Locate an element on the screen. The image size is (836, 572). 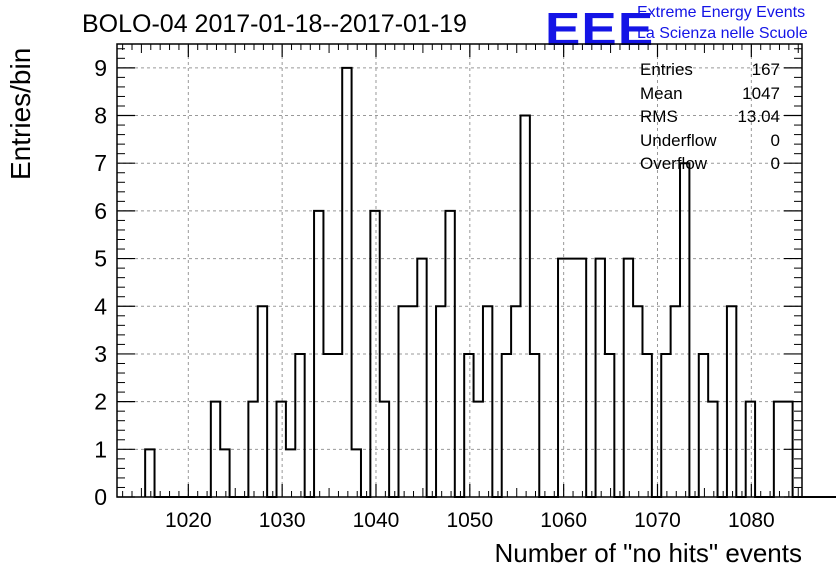
stats-value: 13.04 is located at coordinates (758, 116).